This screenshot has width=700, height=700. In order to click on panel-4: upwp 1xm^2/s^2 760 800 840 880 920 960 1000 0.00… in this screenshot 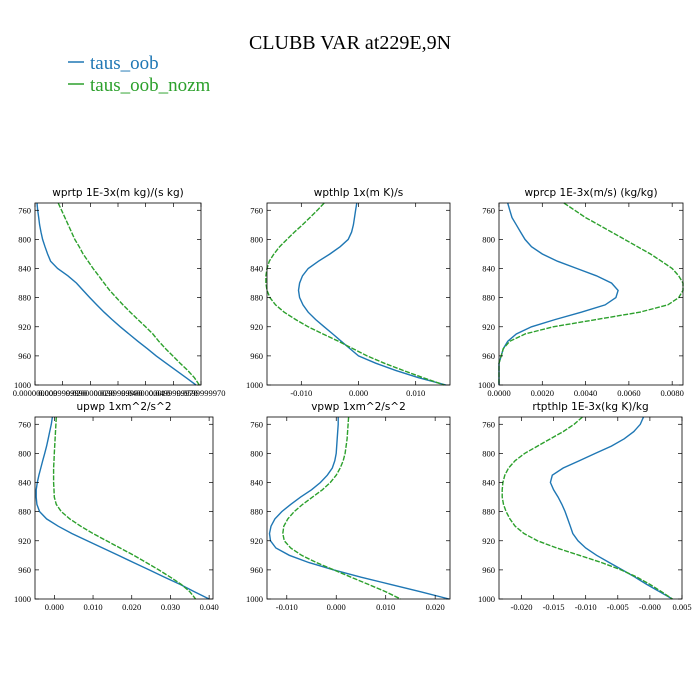, I will do `click(116, 506)`.